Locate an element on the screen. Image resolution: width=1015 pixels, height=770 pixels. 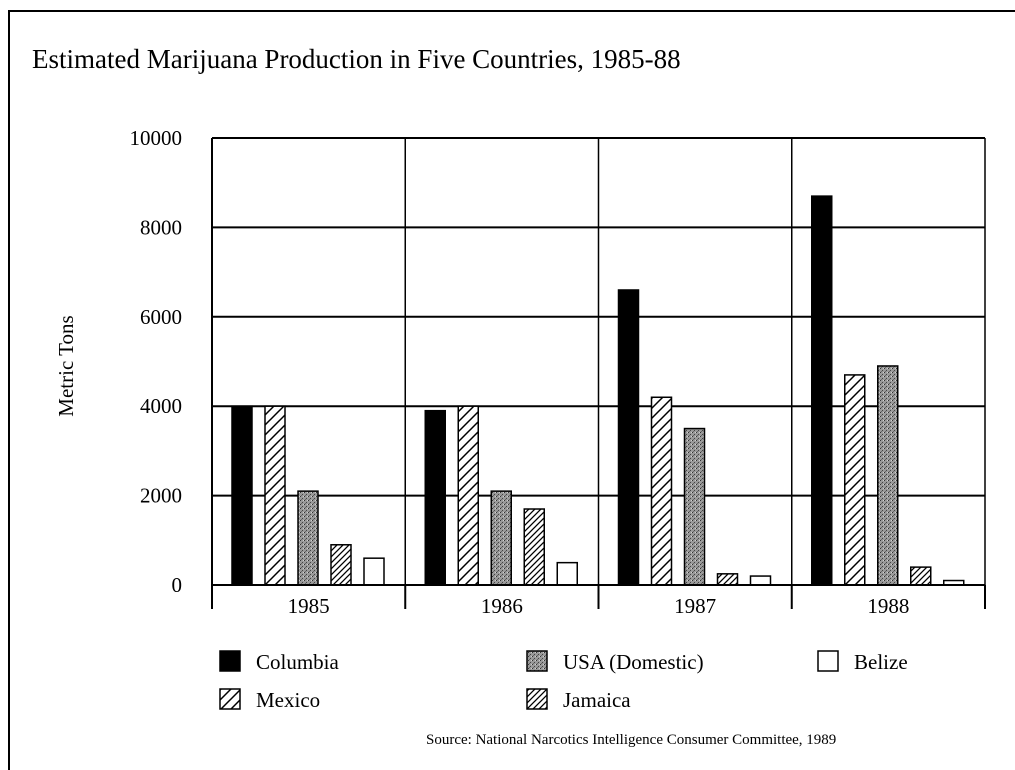
bar-usa-domestic-1987 is located at coordinates (694, 506).